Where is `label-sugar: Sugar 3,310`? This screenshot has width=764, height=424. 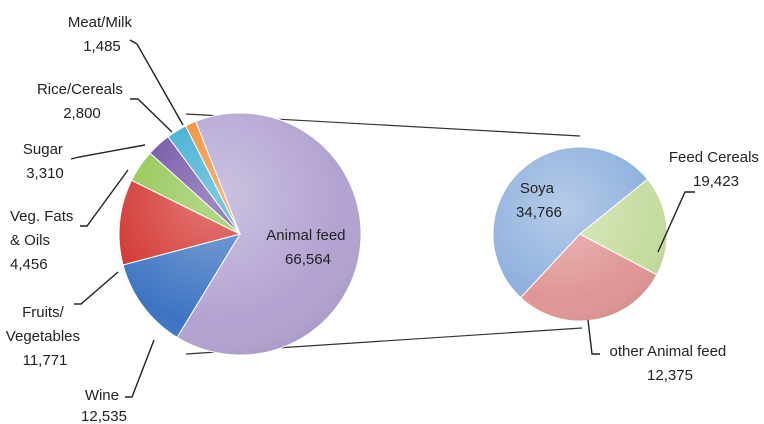
label-sugar: Sugar 3,310 is located at coordinates (45, 161).